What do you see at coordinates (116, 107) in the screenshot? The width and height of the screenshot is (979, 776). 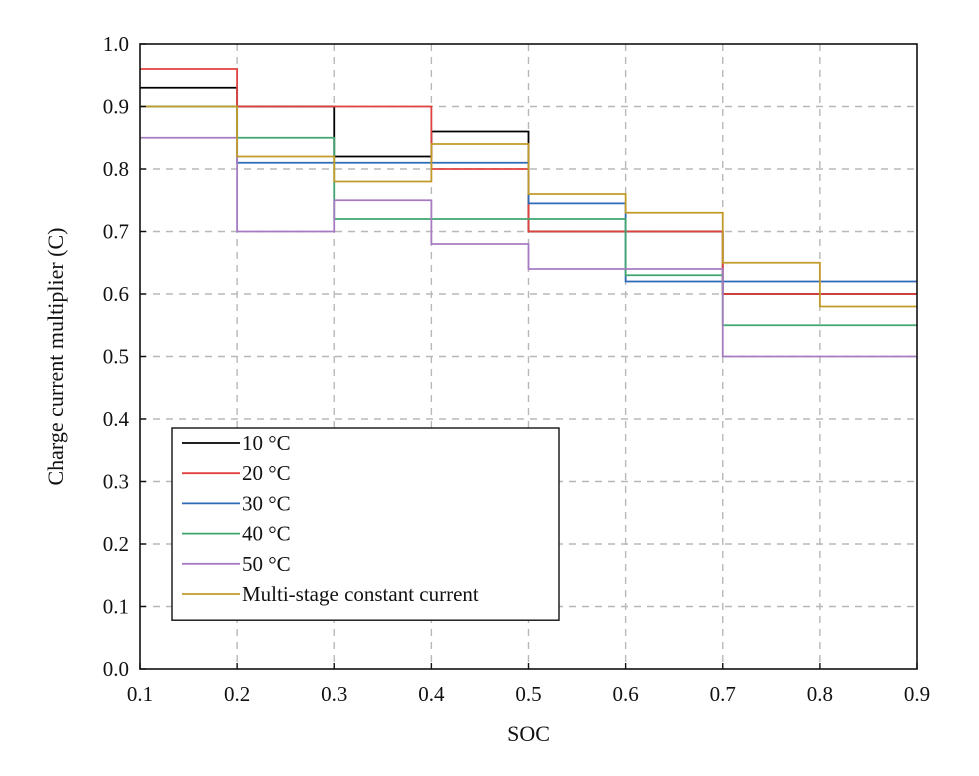 I see `y-tick-label: 0.9` at bounding box center [116, 107].